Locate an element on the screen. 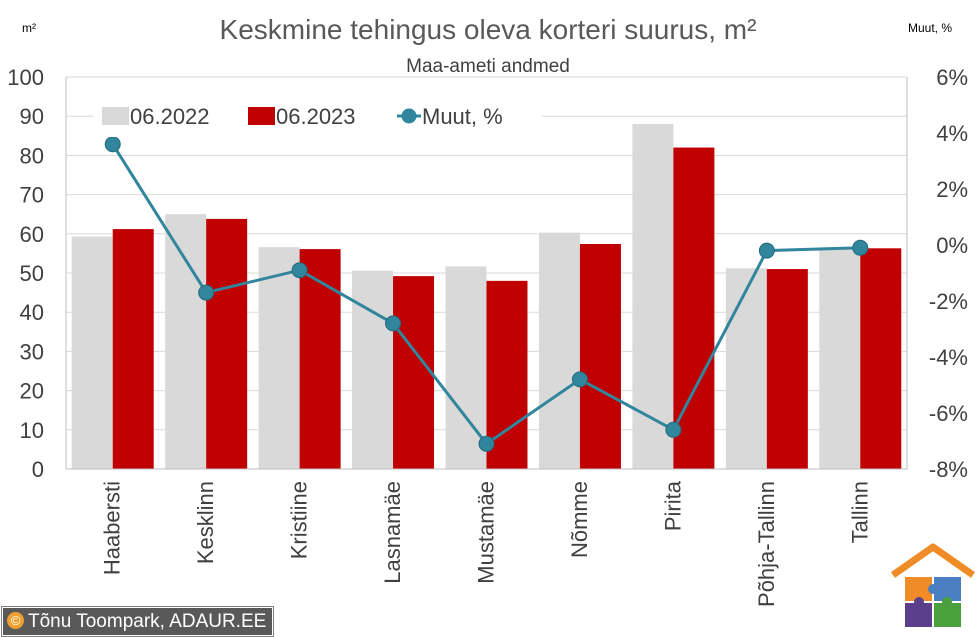 This screenshot has height=637, width=976. right-tick-label: 4% is located at coordinates (952, 133).